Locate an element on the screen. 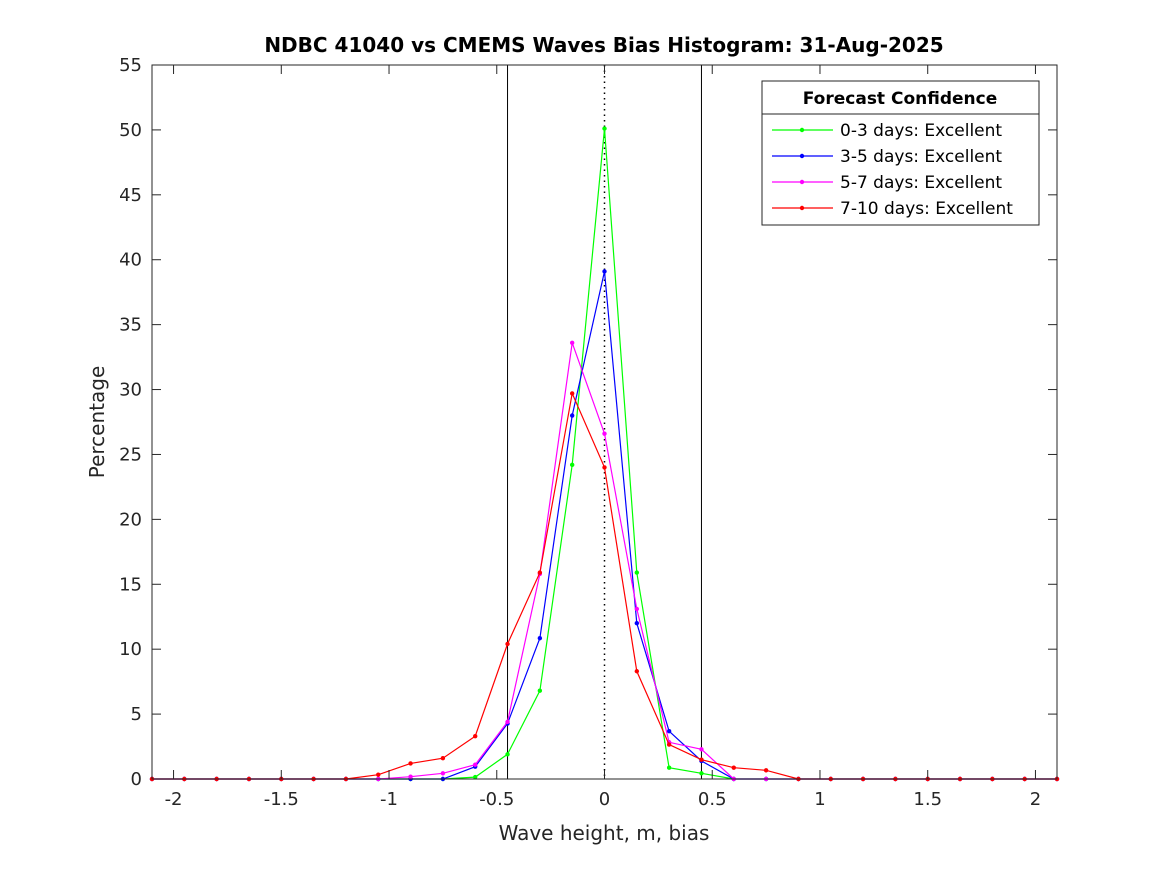 Image resolution: width=1167 pixels, height=879 pixels. y-tick-label: 20 is located at coordinates (130, 519).